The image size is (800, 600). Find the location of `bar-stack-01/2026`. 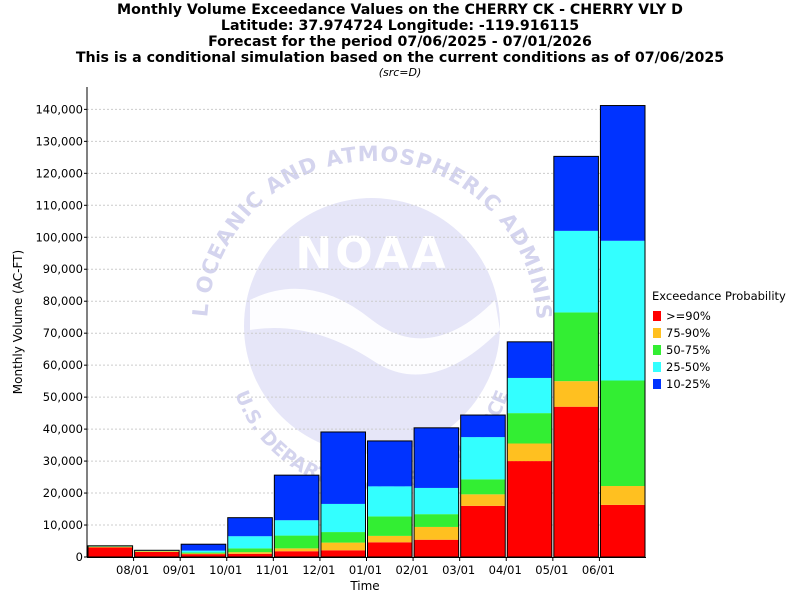

bar-stack-01/2026 is located at coordinates (390, 499).